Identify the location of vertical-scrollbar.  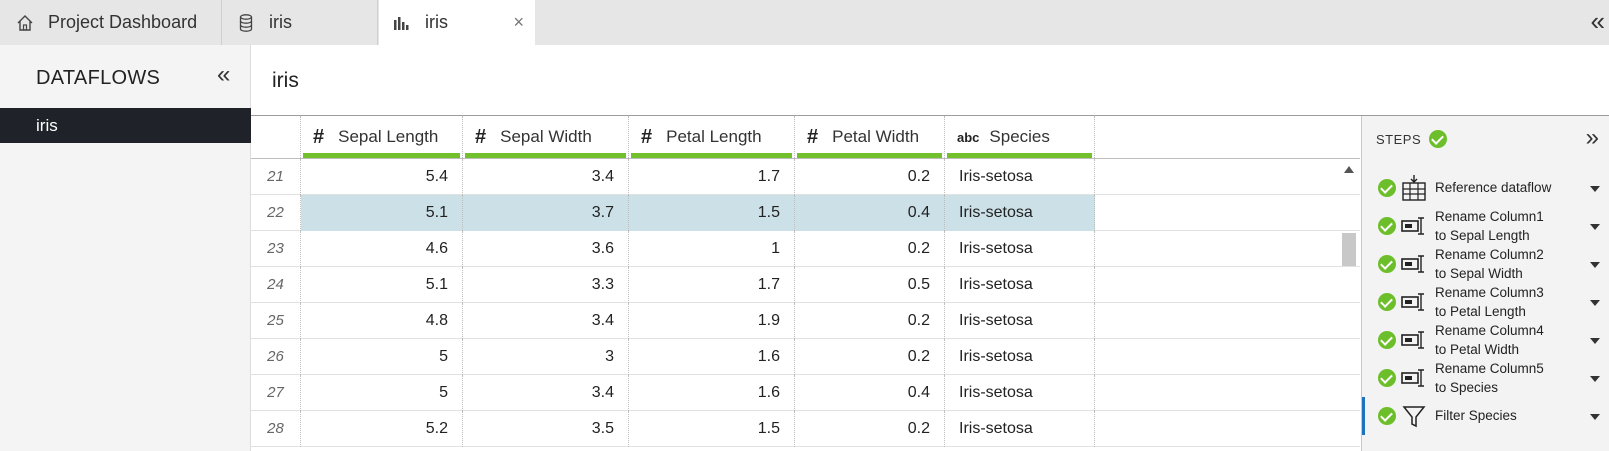
(1349, 305).